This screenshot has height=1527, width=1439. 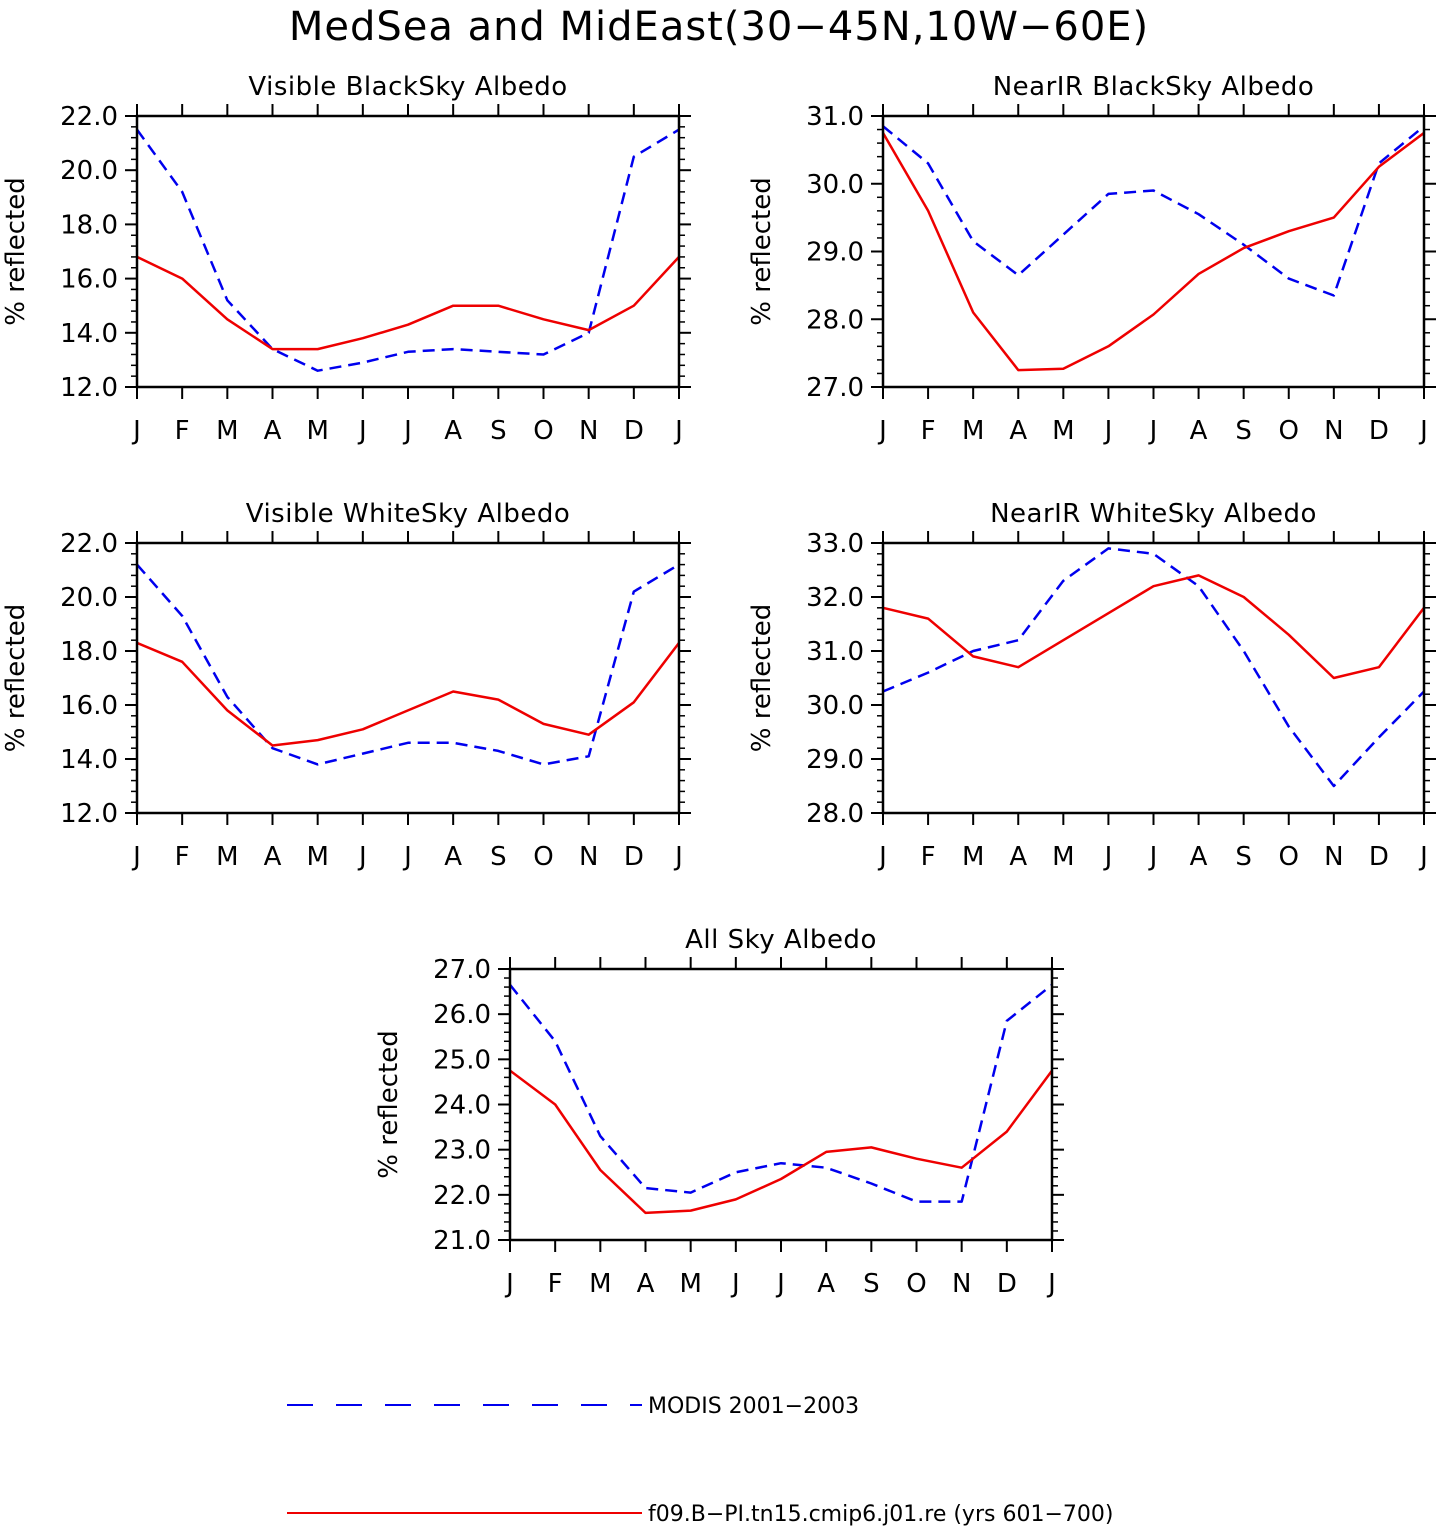 I want to click on figure-title: MedSea and MidEast(30−45N,10W−60E), so click(x=719, y=27).